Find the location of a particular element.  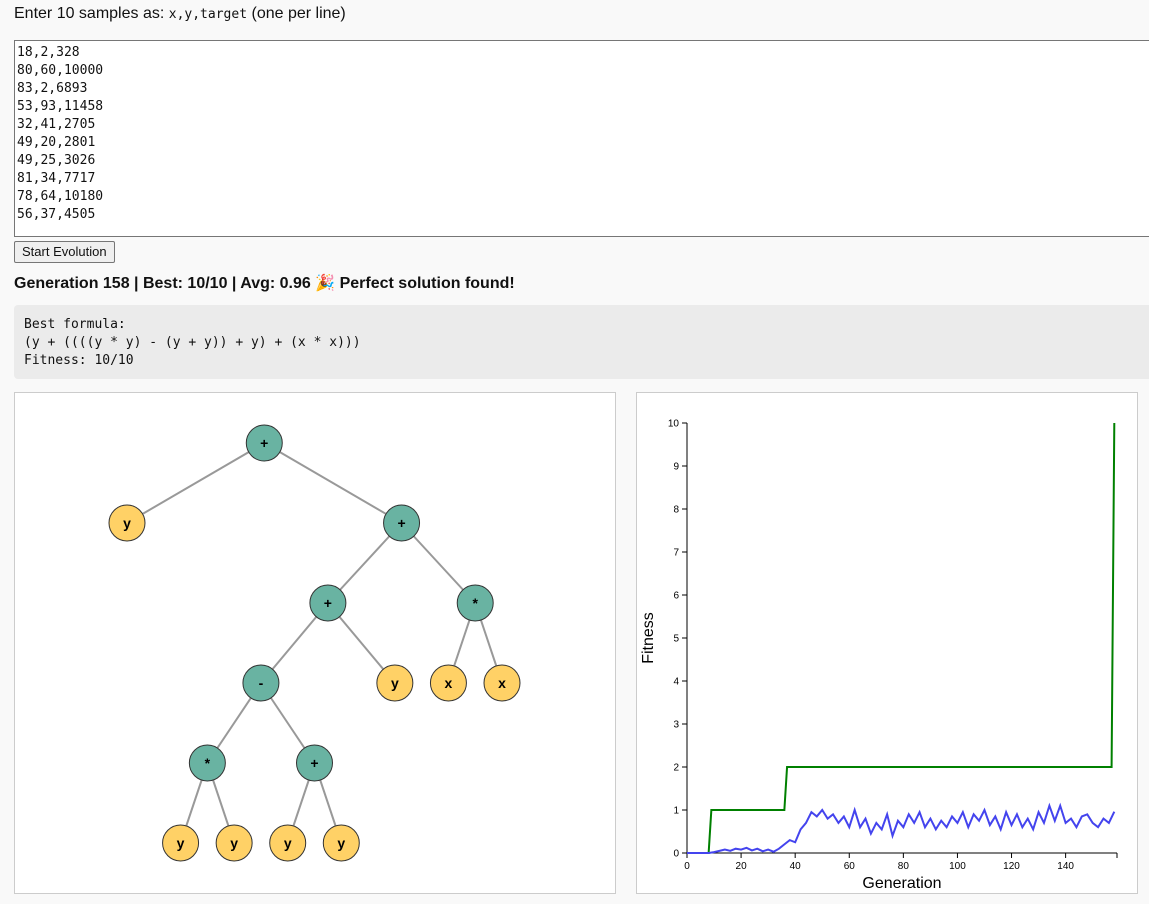

x-tick-label: 20 is located at coordinates (742, 866).